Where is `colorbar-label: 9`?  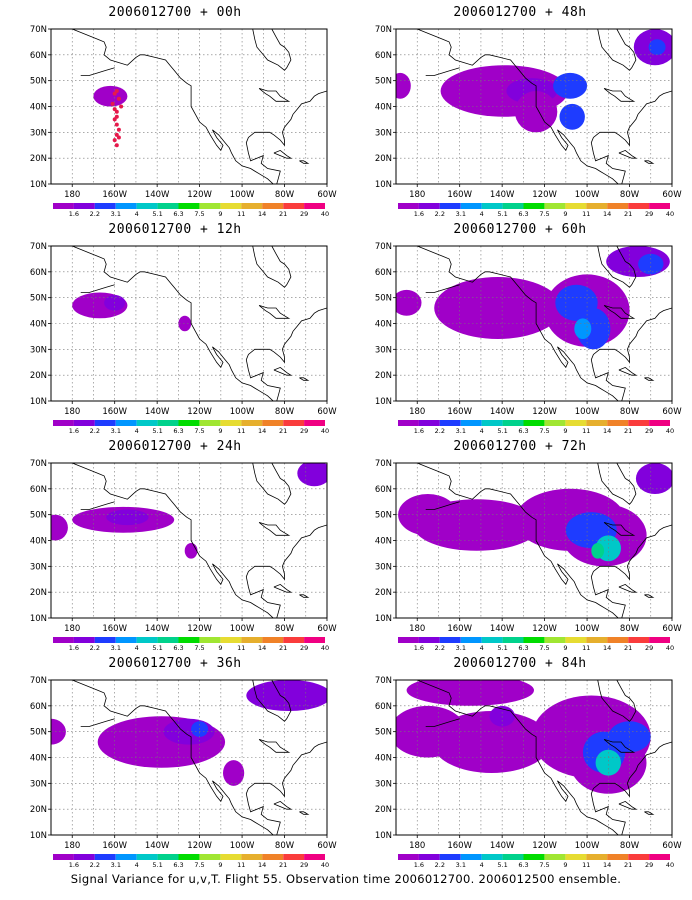
colorbar-label: 9 is located at coordinates (220, 431).